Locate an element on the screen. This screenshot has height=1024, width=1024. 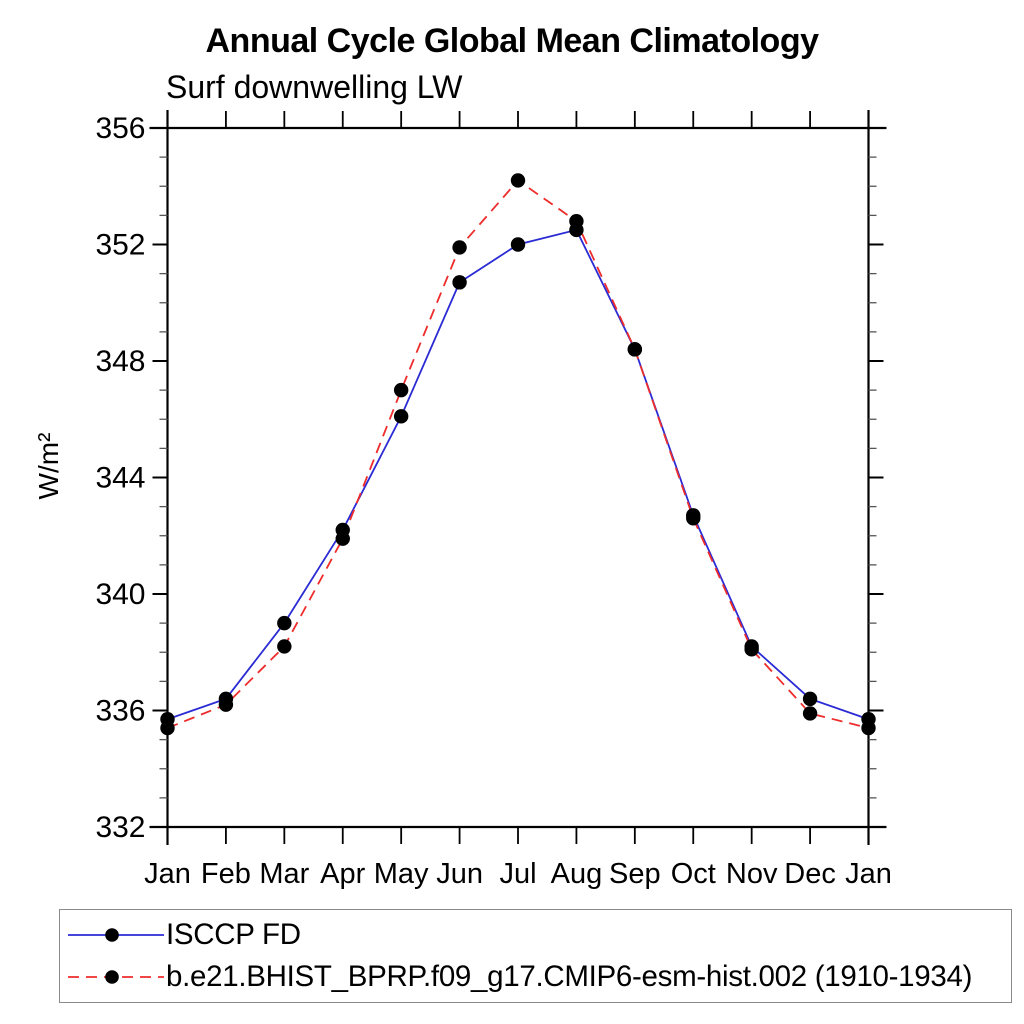
x-tick-label: Mar is located at coordinates (284, 874).